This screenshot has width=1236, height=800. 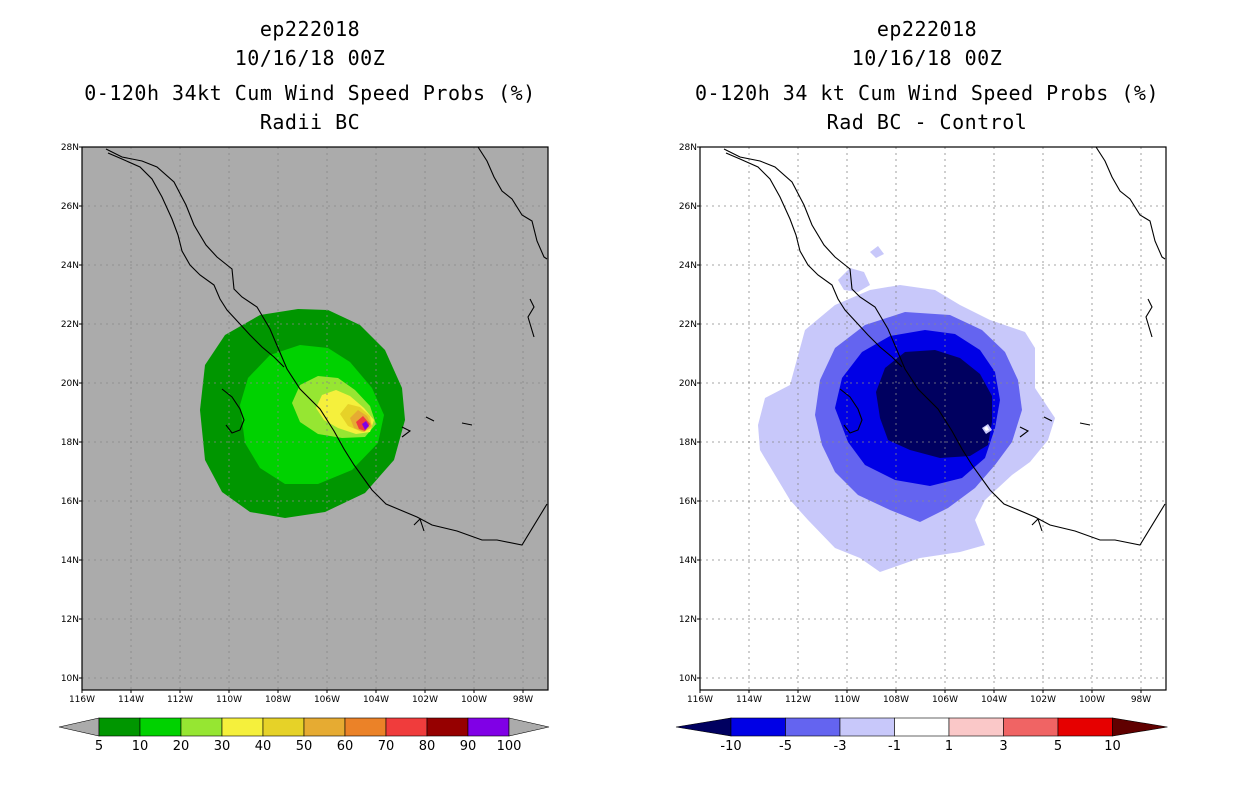 What do you see at coordinates (927, 58) in the screenshot?
I see `right-title-date: 10/16/18 00Z` at bounding box center [927, 58].